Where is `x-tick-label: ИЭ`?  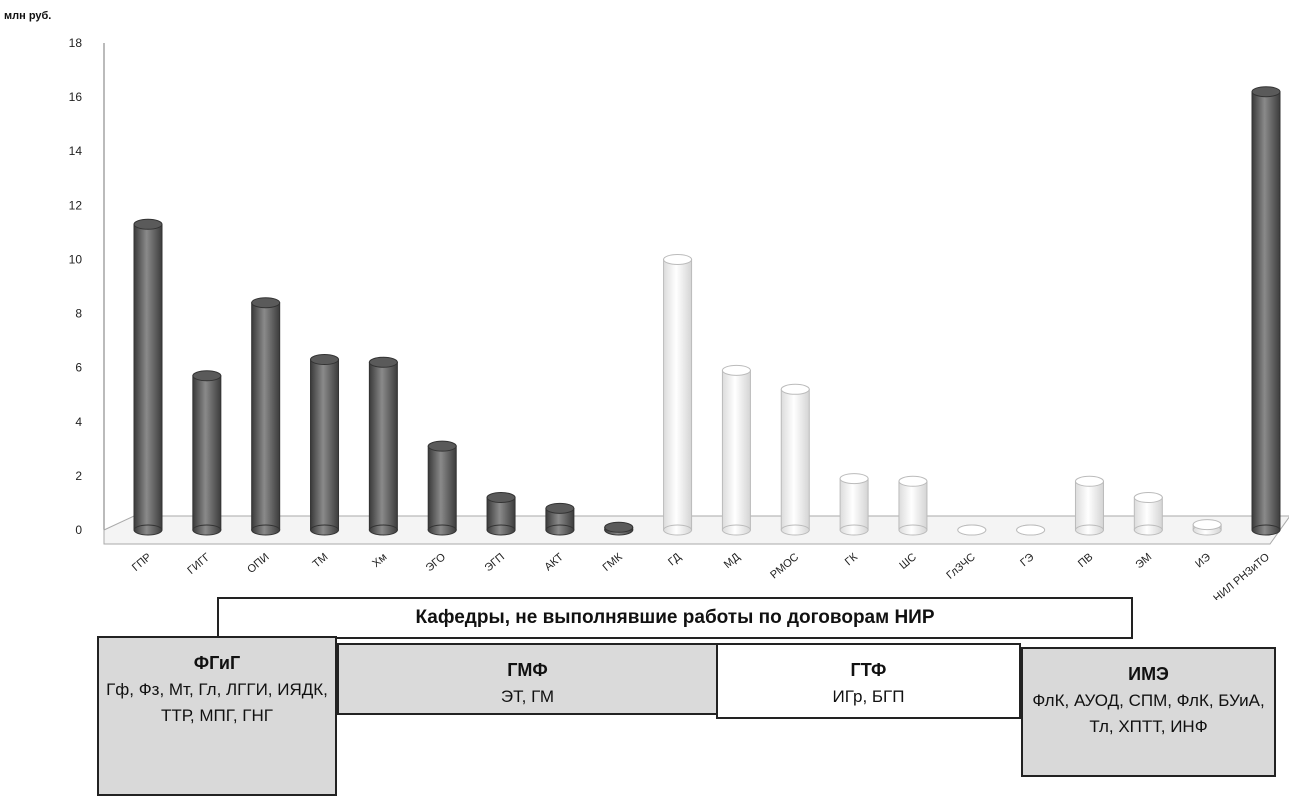 x-tick-label: ИЭ is located at coordinates (1203, 560).